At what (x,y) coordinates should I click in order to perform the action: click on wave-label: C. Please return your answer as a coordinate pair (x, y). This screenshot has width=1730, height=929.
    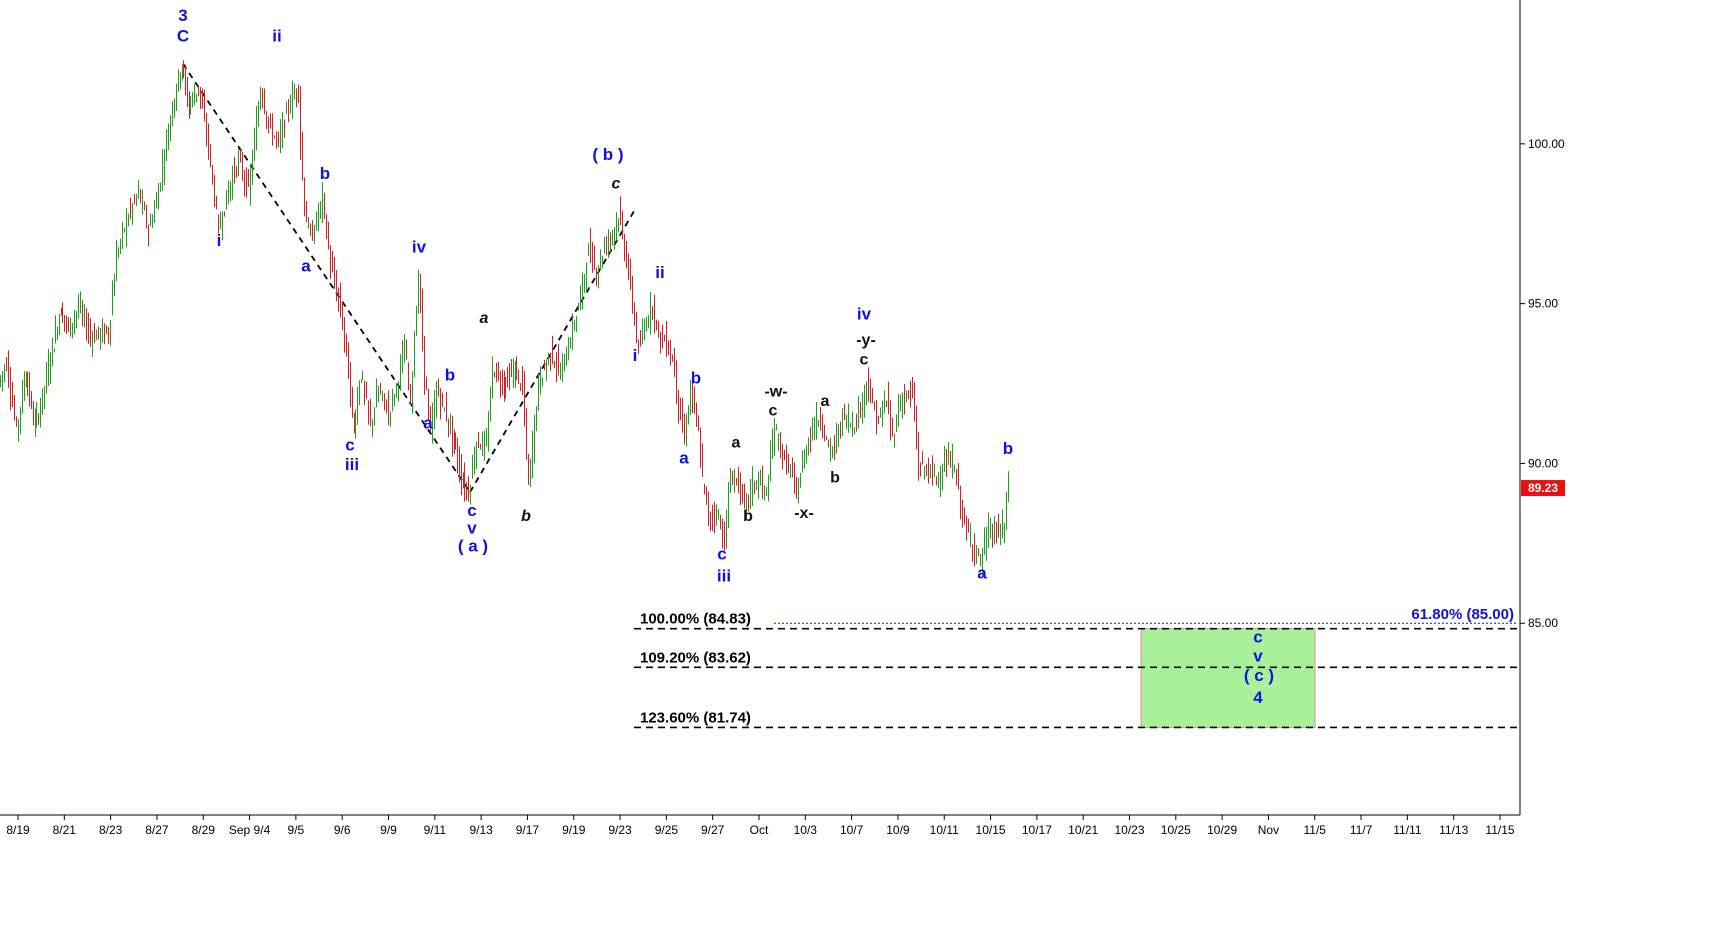
    Looking at the image, I should click on (183, 36).